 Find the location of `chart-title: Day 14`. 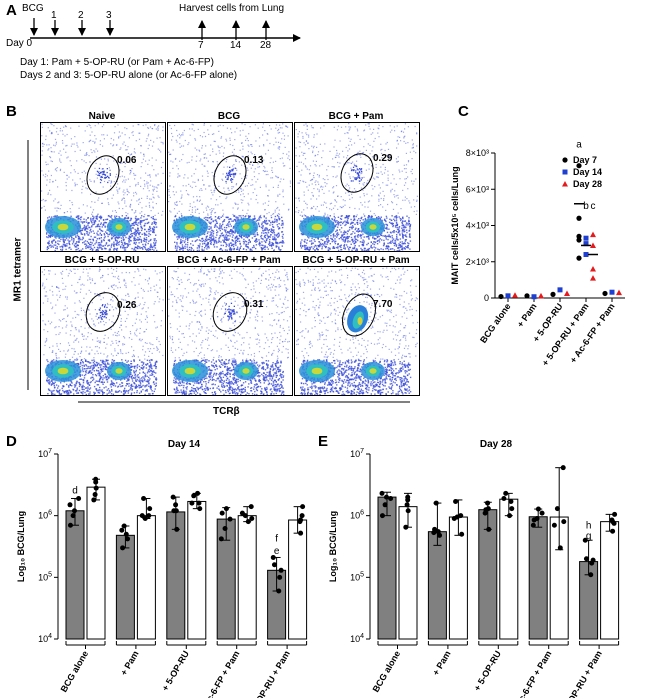

chart-title: Day 14 is located at coordinates (184, 444).